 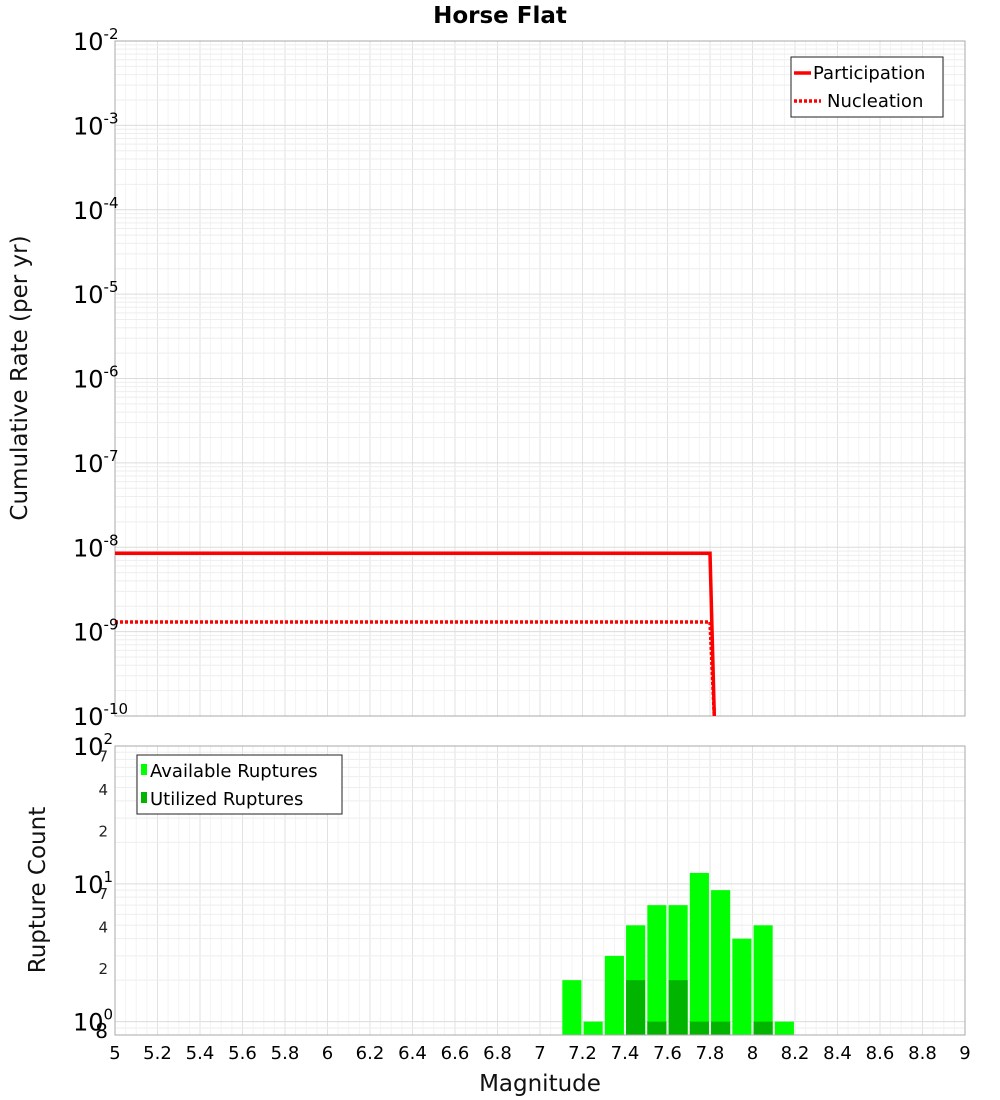 What do you see at coordinates (144, 769) in the screenshot?
I see `available-ruptures-legend-swatch` at bounding box center [144, 769].